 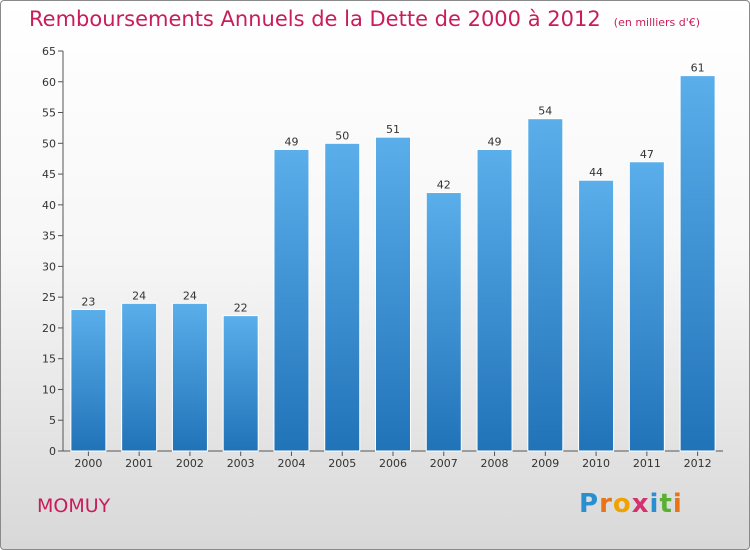 What do you see at coordinates (49, 389) in the screenshot?
I see `y-tick-label: 10` at bounding box center [49, 389].